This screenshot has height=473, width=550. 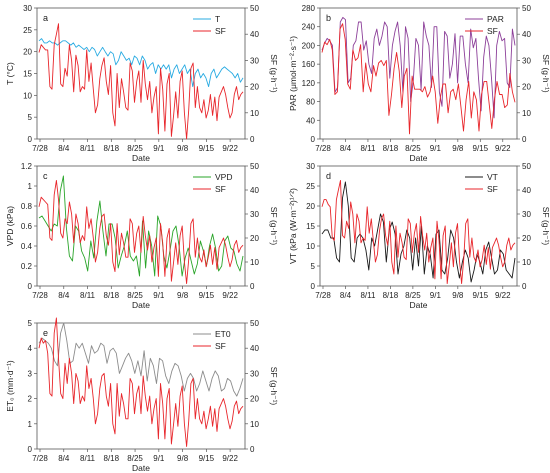 What do you see at coordinates (45, 176) in the screenshot?
I see `panel-label: c` at bounding box center [45, 176].